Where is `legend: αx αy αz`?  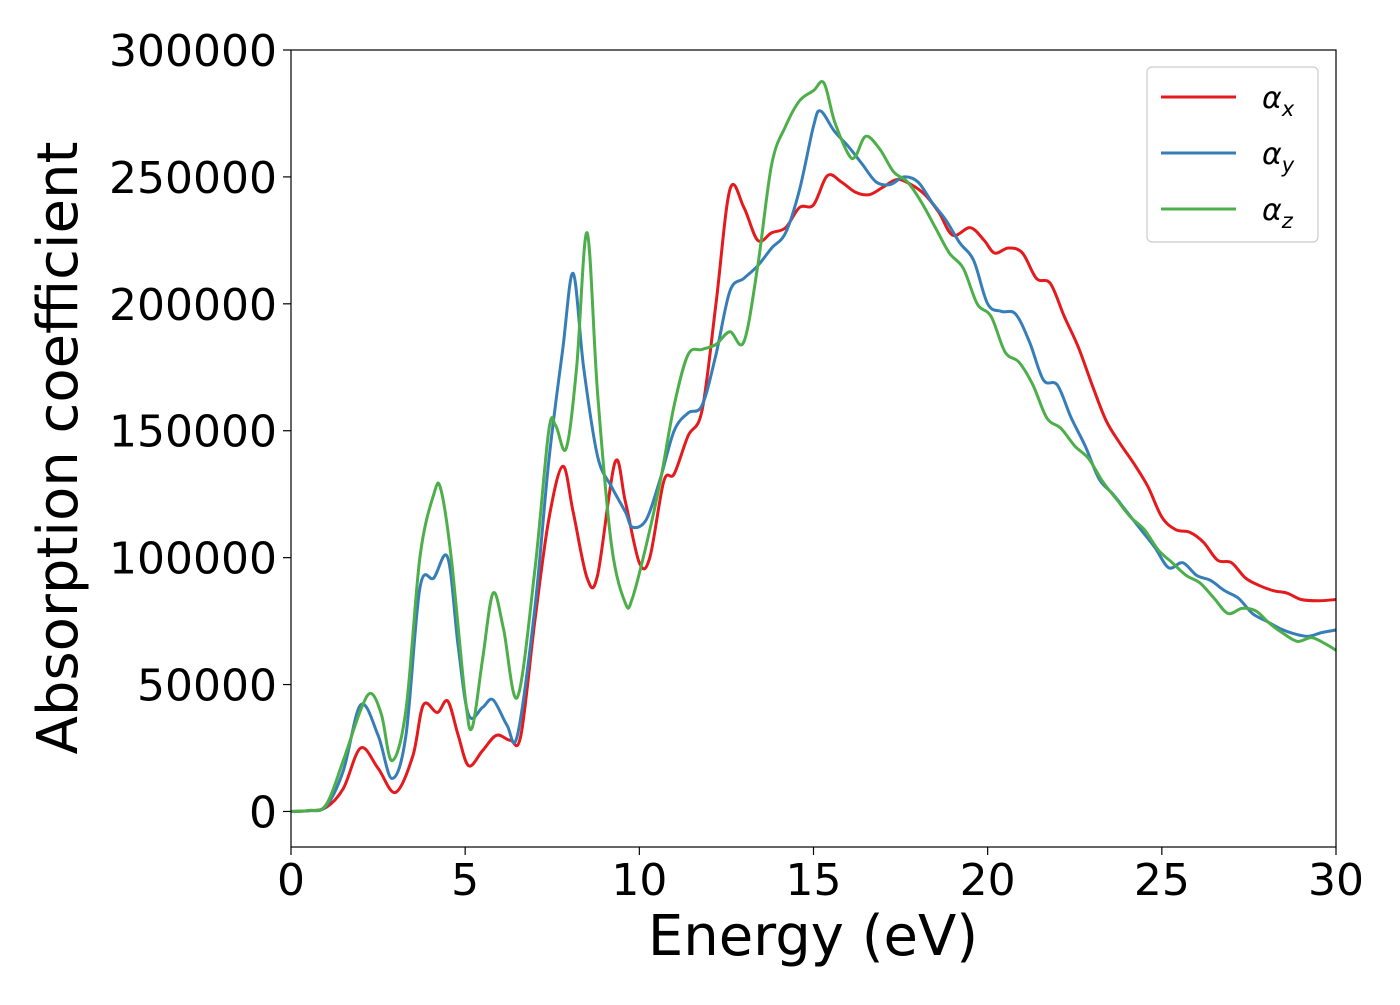 legend: αx αy αz is located at coordinates (1232, 154).